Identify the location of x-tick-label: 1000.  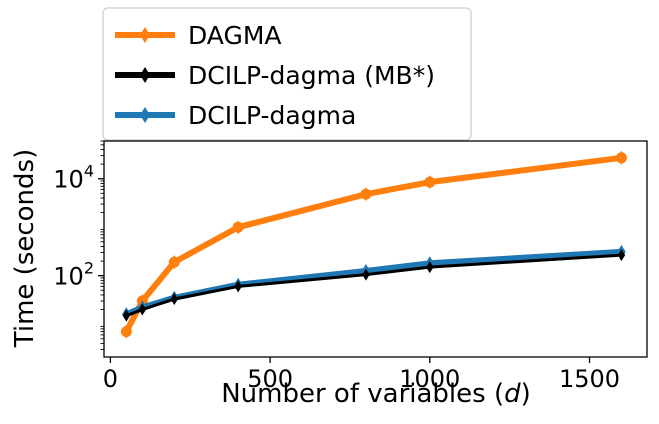
(429, 379).